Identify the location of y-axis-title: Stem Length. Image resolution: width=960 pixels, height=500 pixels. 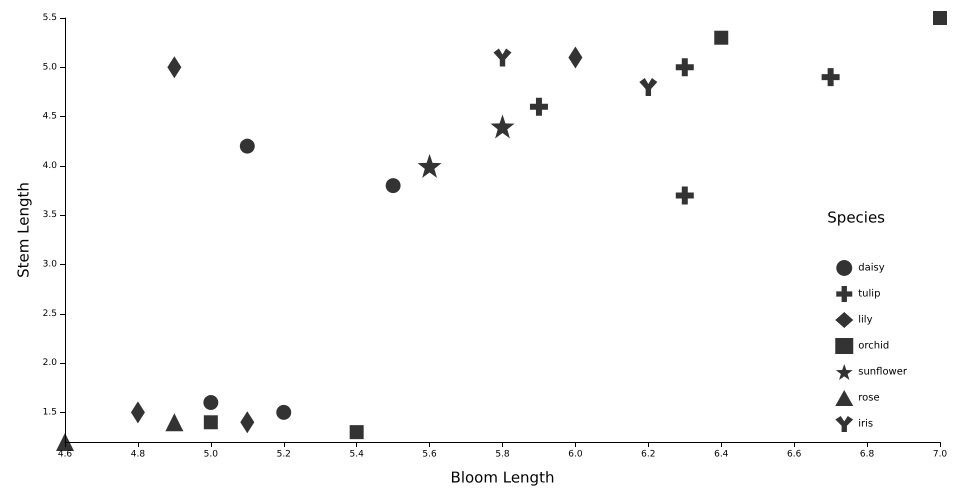
(23, 230).